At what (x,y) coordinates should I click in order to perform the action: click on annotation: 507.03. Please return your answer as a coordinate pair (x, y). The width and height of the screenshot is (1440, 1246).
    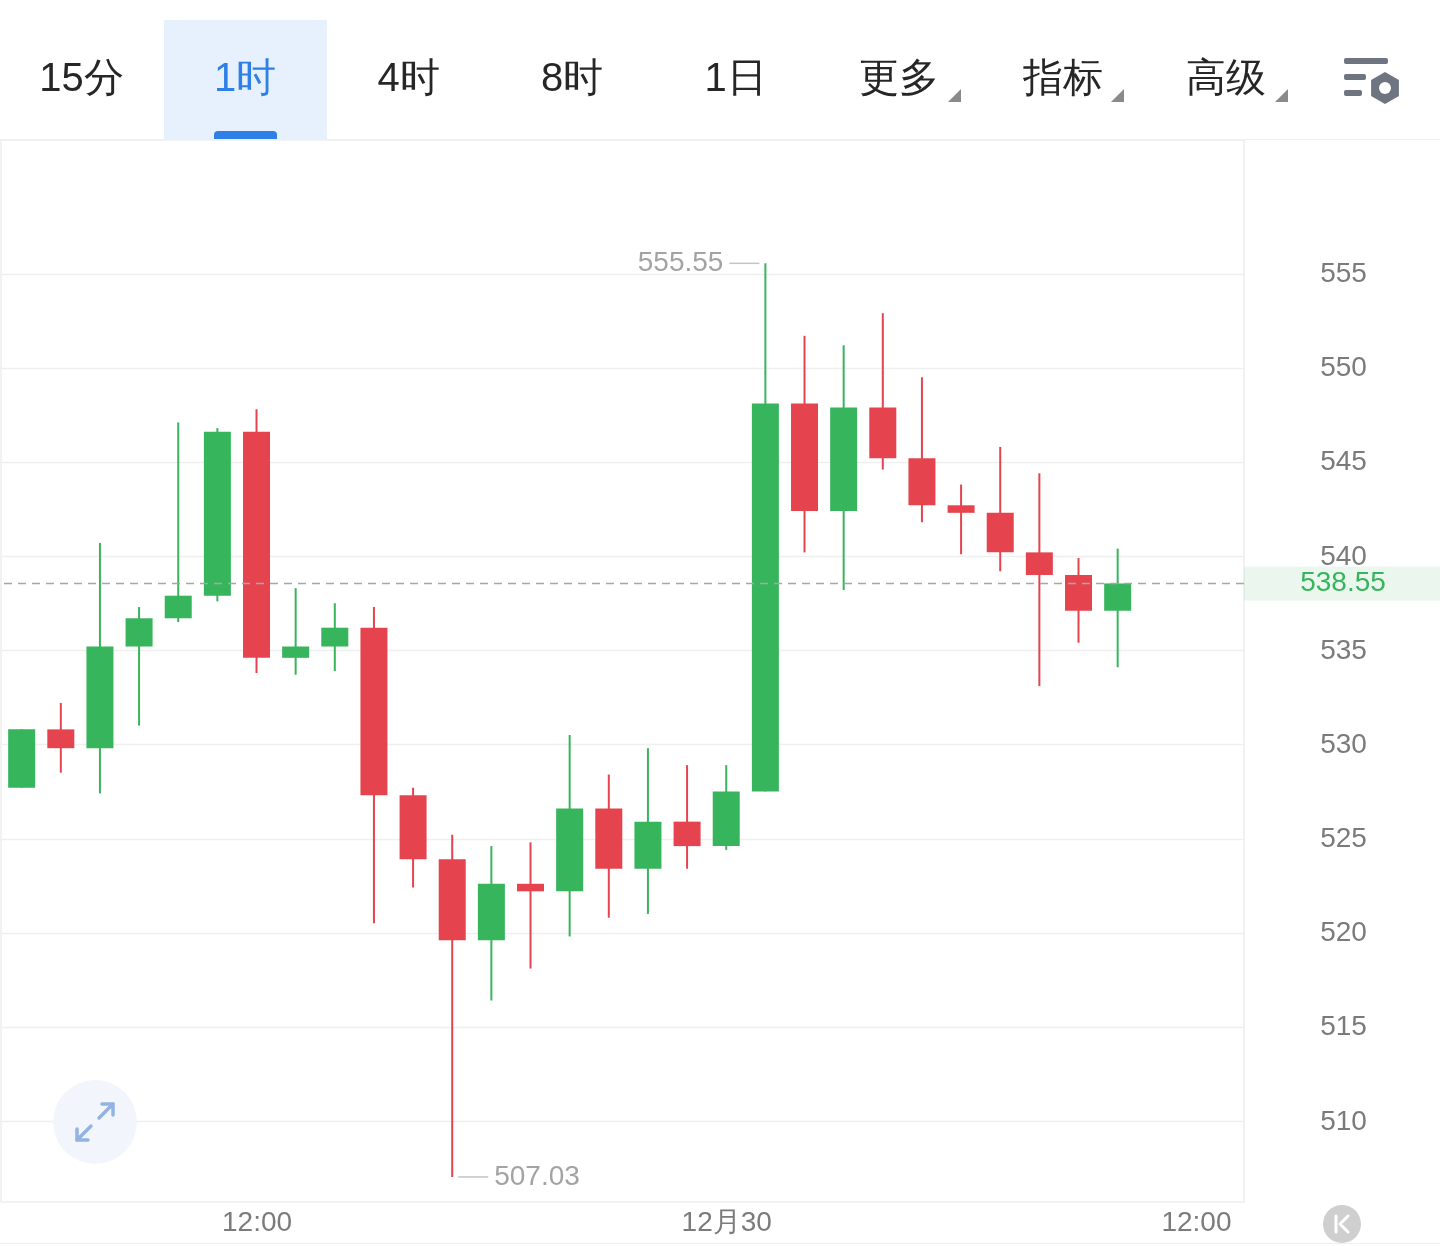
    Looking at the image, I should click on (537, 1175).